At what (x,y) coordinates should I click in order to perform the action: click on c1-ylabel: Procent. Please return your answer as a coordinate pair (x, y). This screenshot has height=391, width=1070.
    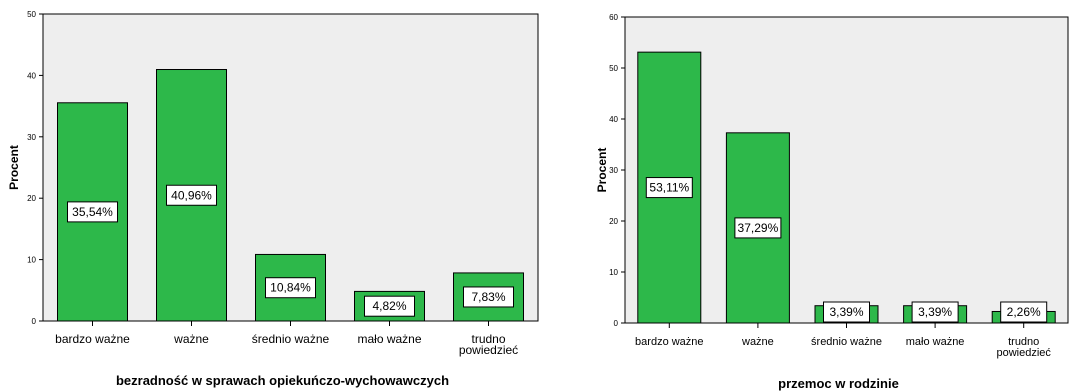
    Looking at the image, I should click on (14, 167).